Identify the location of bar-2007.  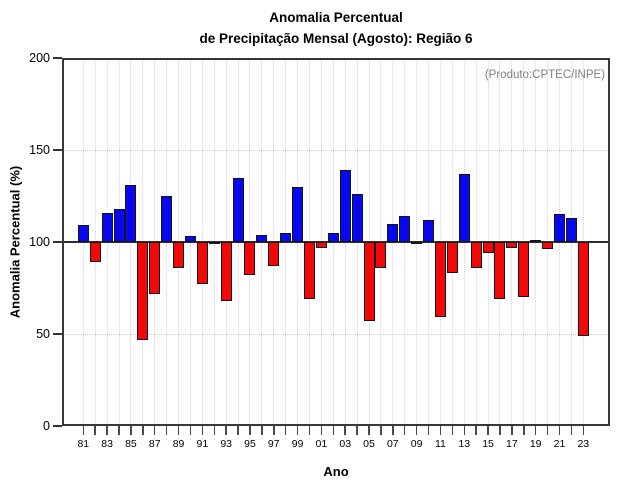
(393, 232).